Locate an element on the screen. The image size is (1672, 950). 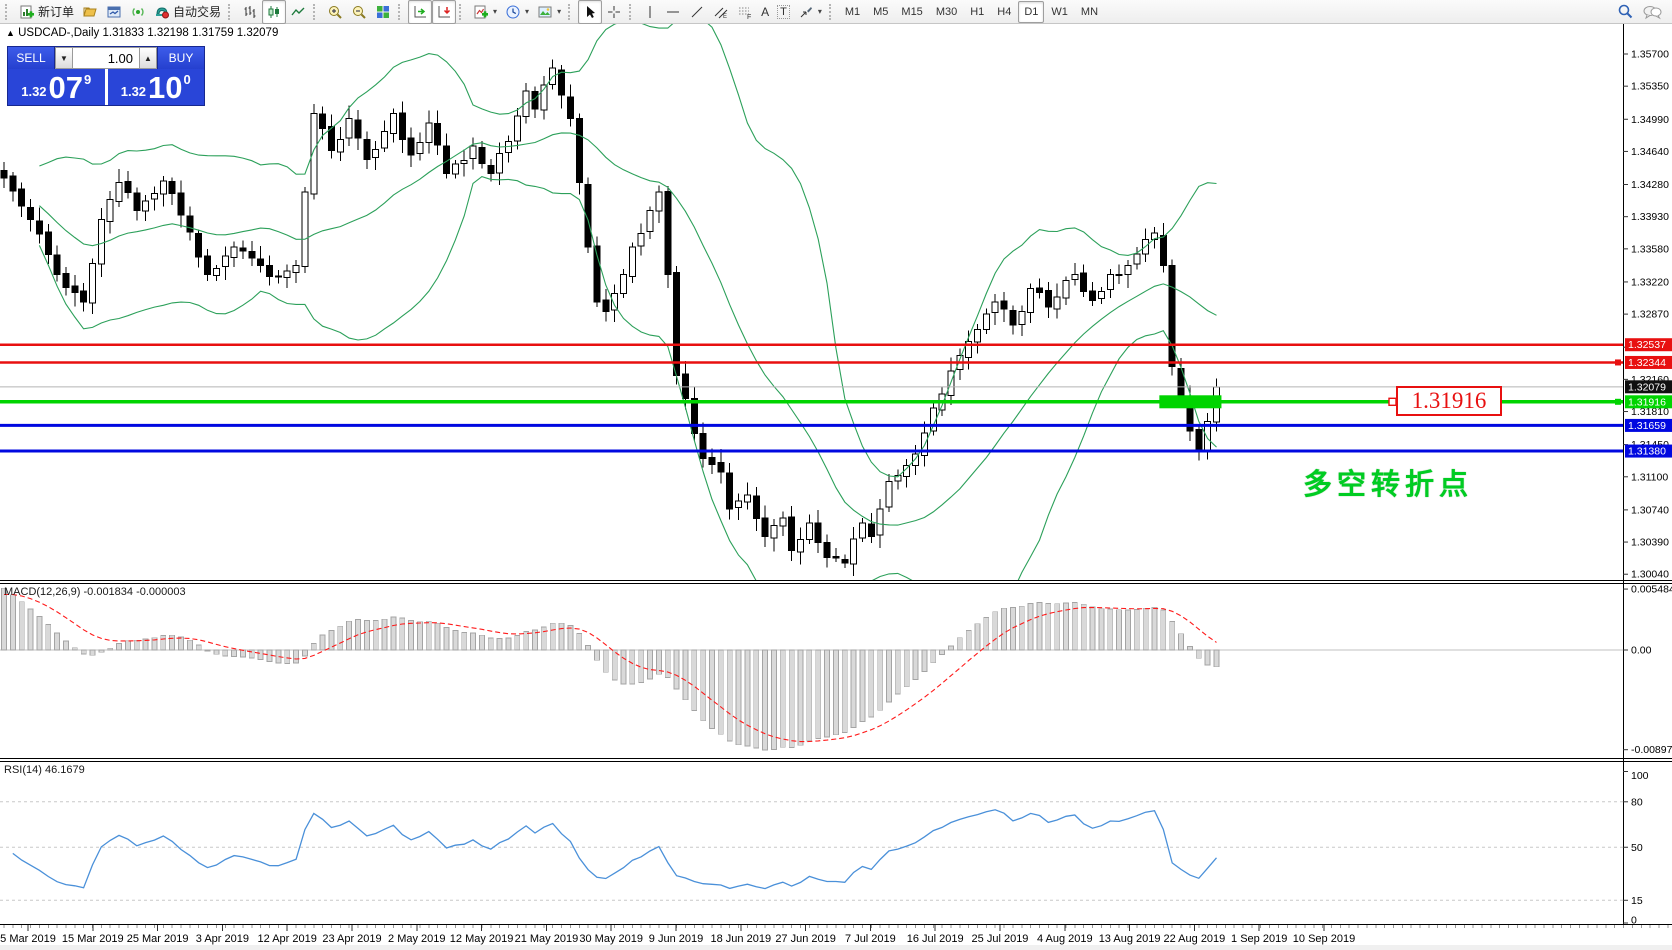
chart-shift-icon is located at coordinates (444, 11).